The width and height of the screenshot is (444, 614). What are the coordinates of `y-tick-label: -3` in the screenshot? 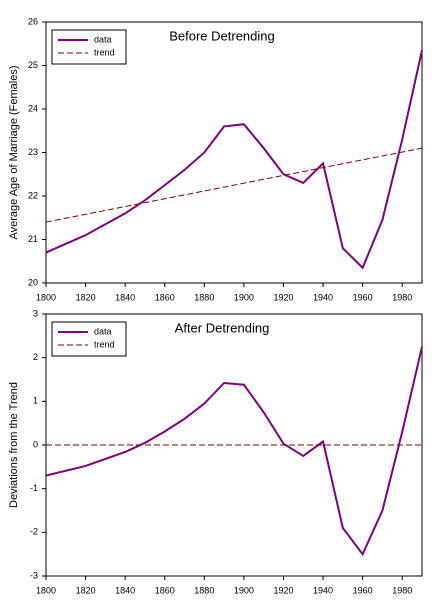 It's located at (34, 575).